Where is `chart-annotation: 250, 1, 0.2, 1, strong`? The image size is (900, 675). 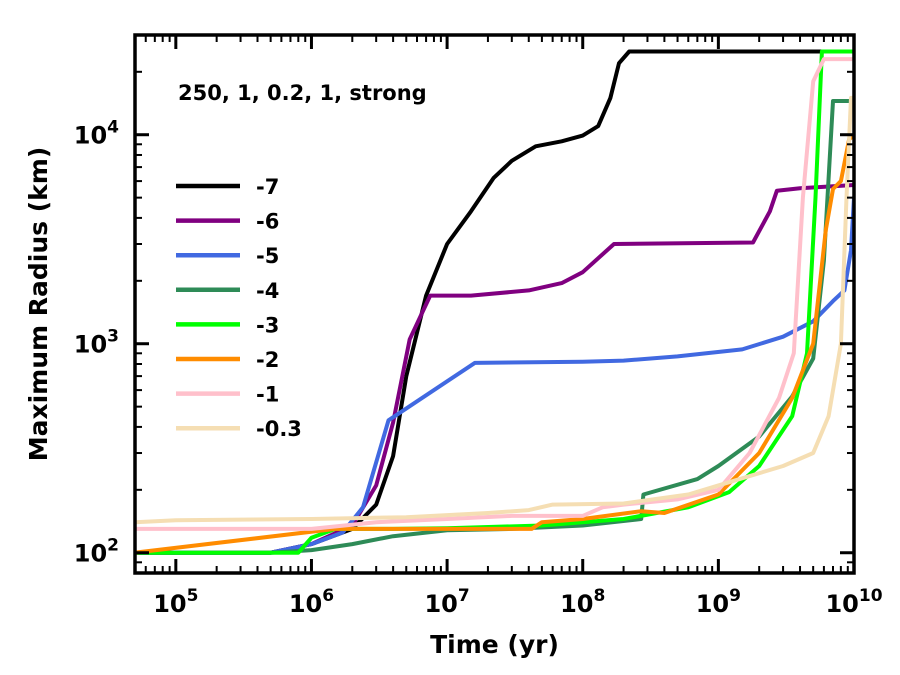
chart-annotation: 250, 1, 0.2, 1, strong is located at coordinates (302, 93).